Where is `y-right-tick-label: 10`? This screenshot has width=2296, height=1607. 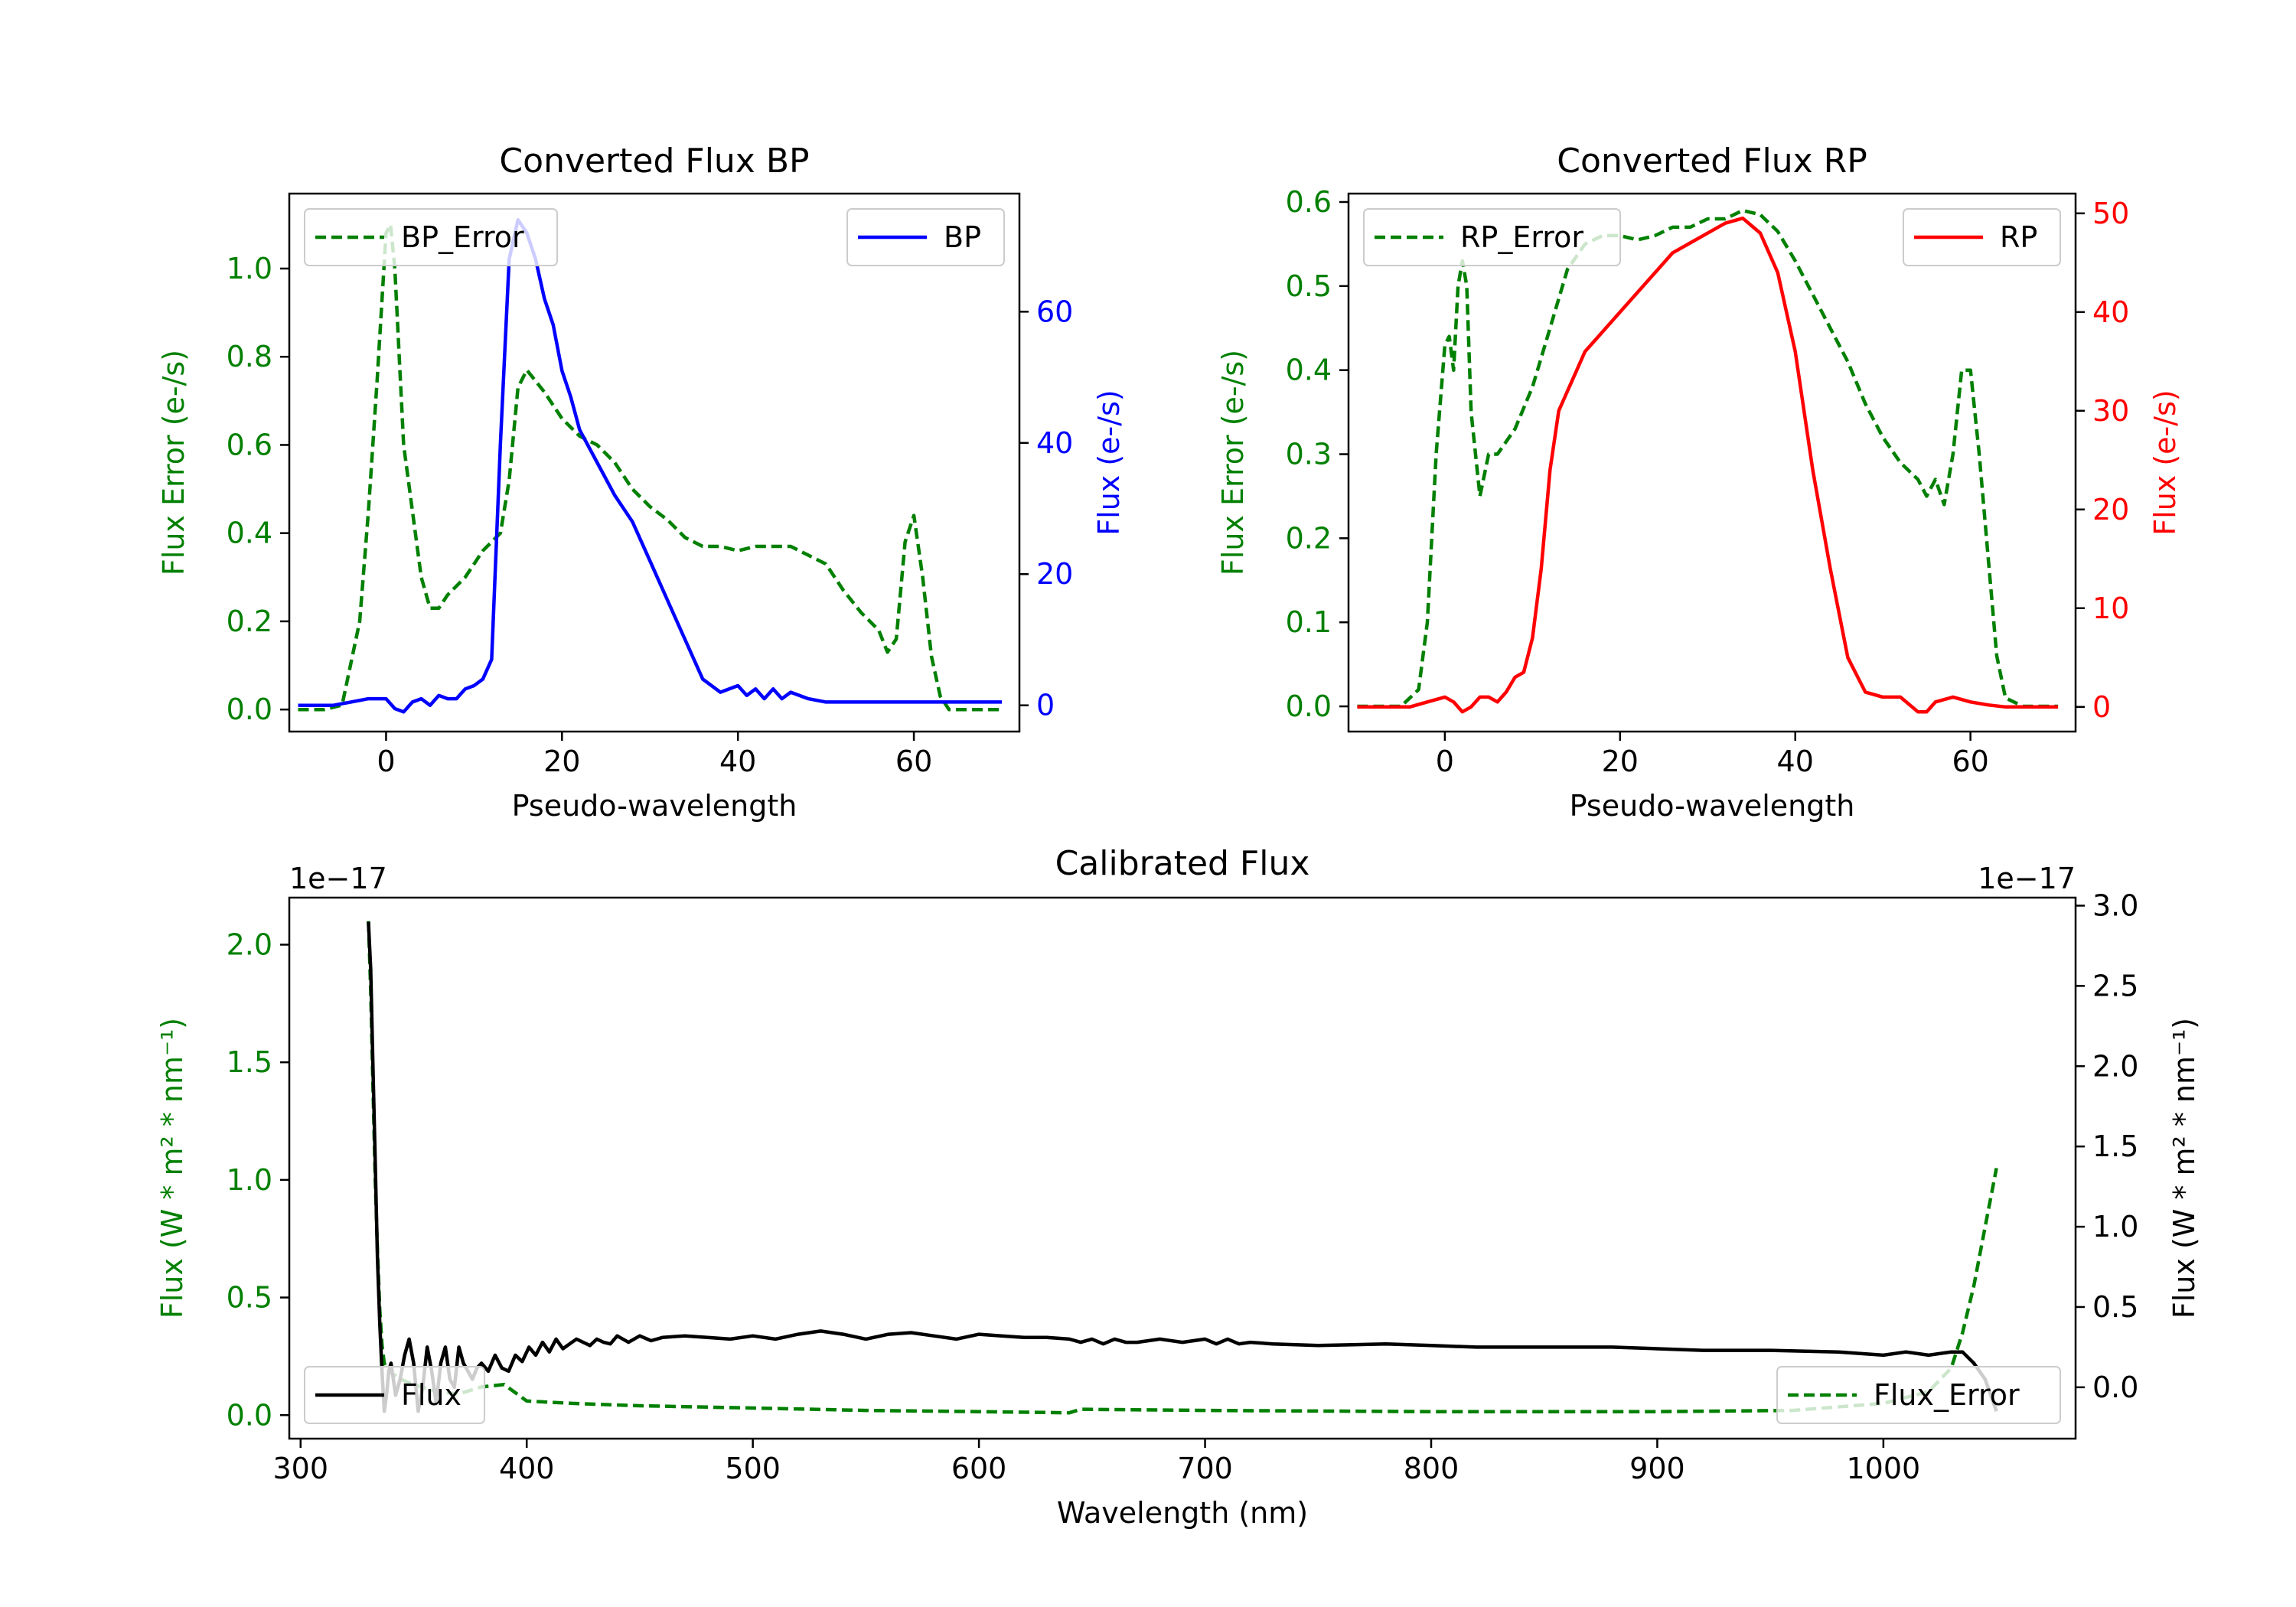
y-right-tick-label: 10 is located at coordinates (2110, 608).